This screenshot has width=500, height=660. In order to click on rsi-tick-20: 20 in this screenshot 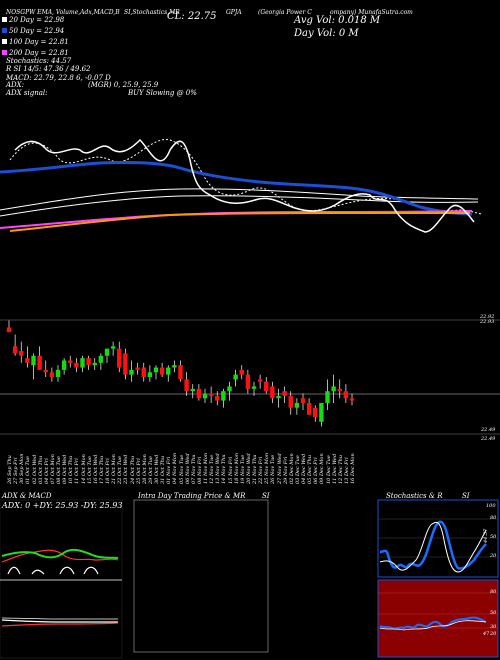, I will do `click(493, 634)`.